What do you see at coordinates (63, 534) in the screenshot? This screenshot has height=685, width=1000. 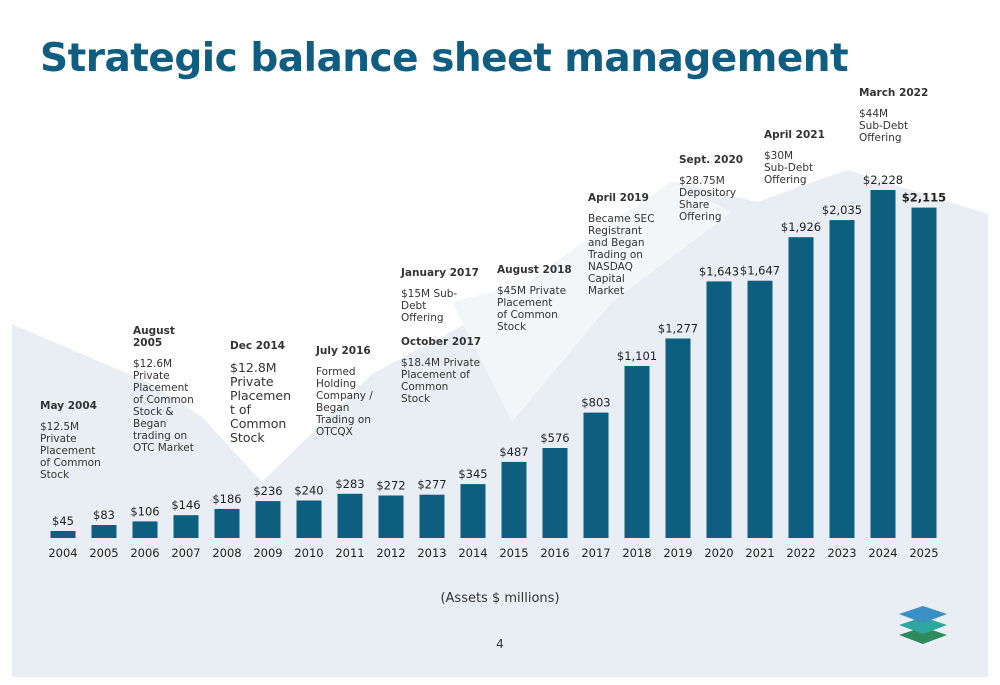 I see `bar-2004` at bounding box center [63, 534].